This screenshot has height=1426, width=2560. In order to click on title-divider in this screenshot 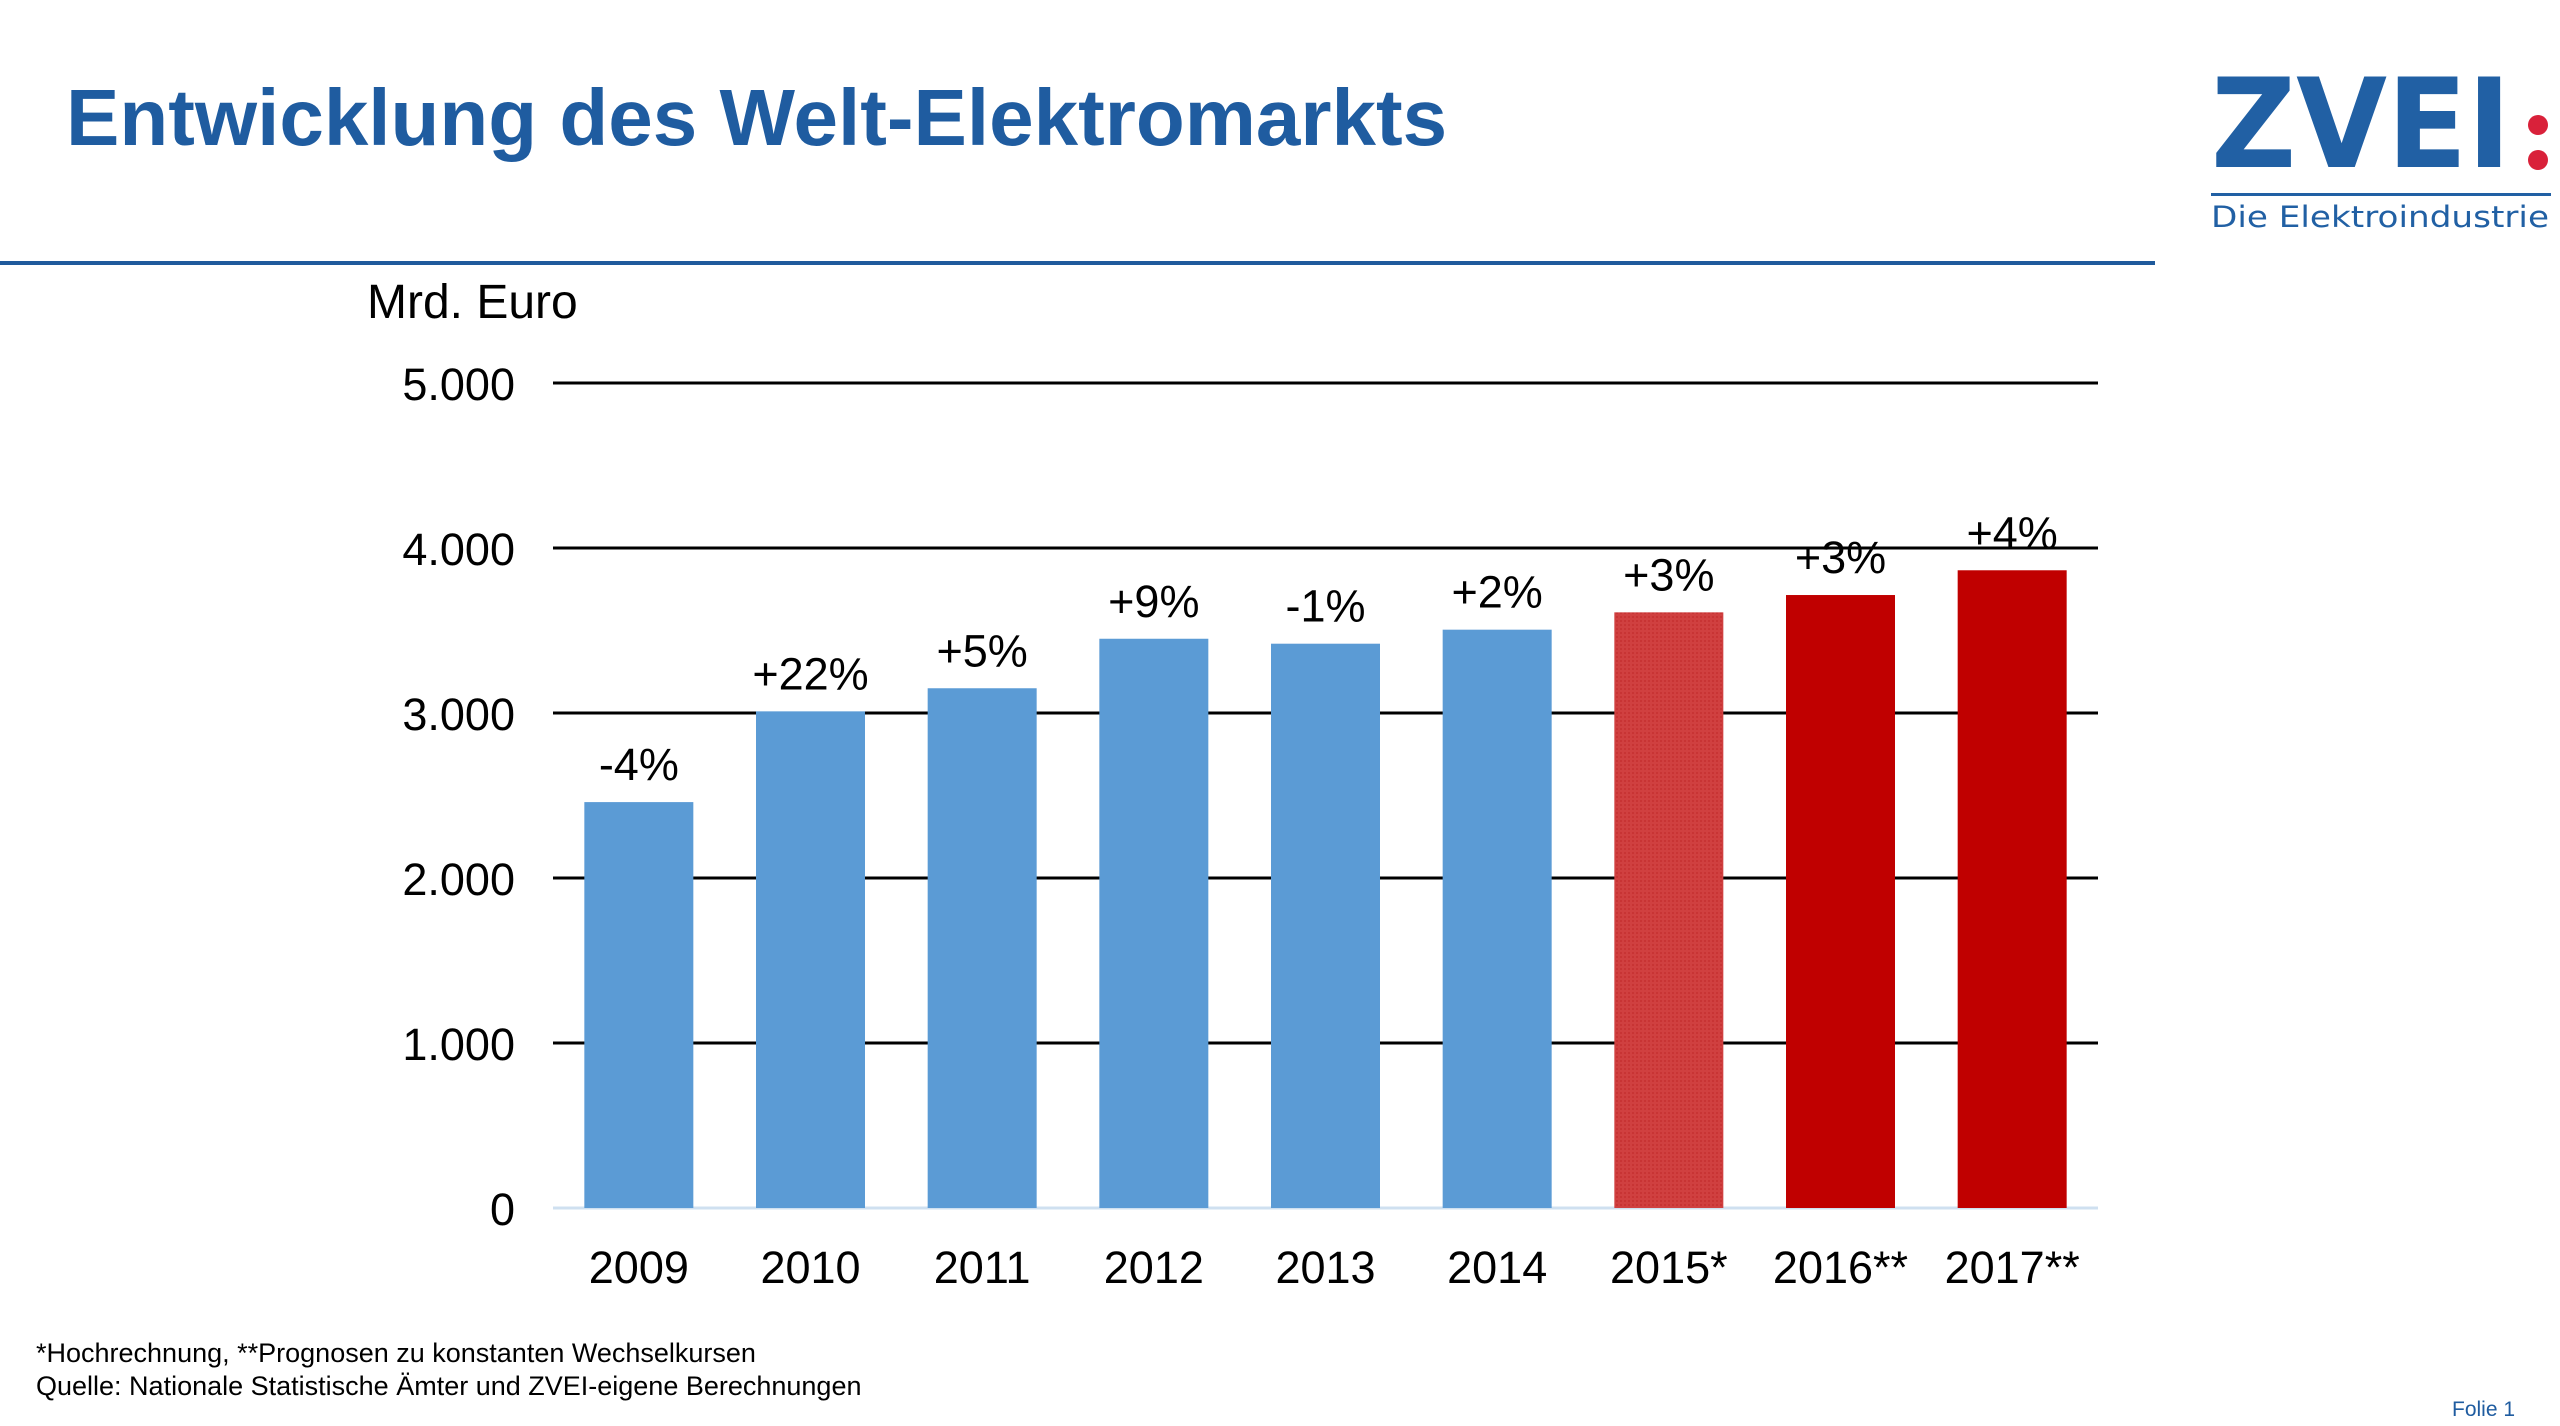, I will do `click(1077, 263)`.